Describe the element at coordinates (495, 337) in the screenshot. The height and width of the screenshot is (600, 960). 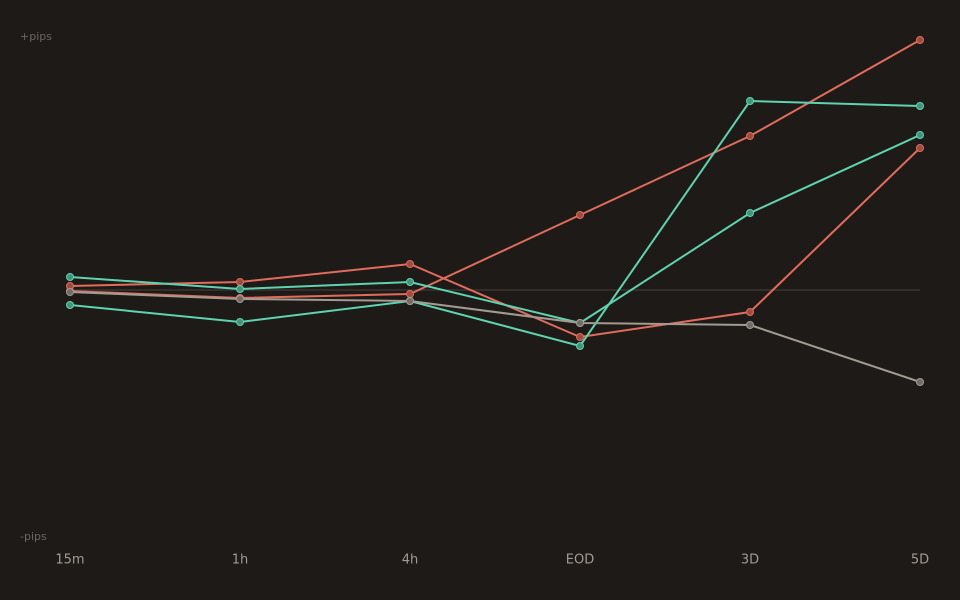
I see `series-line` at that location.